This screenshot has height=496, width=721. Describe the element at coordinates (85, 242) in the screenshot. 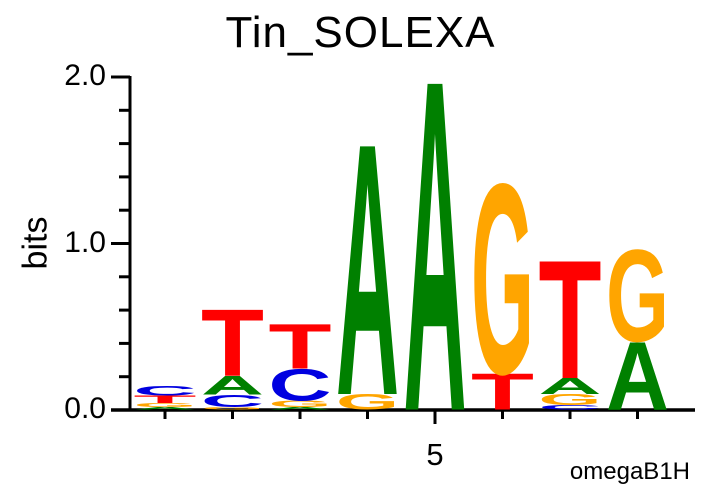

I see `y-tick-label-1.0: 1.0` at that location.